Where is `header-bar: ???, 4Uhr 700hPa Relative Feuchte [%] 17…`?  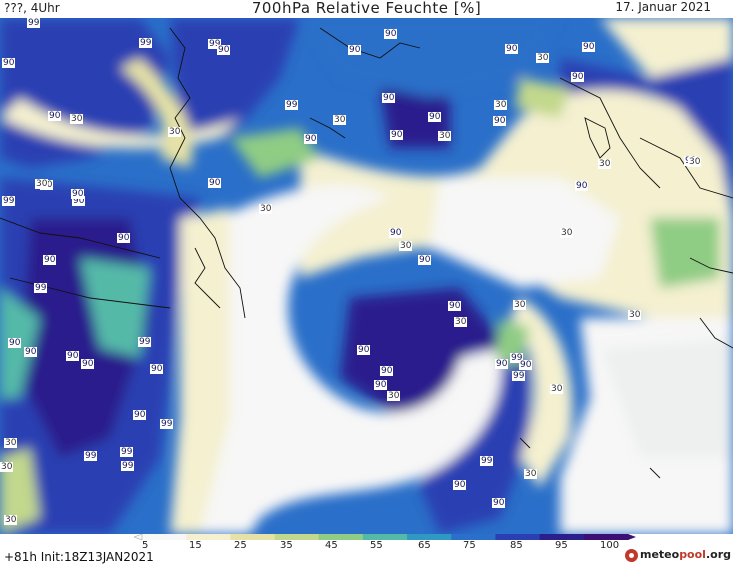 header-bar: ???, 4Uhr 700hPa Relative Feuchte [%] 17… is located at coordinates (366, 9).